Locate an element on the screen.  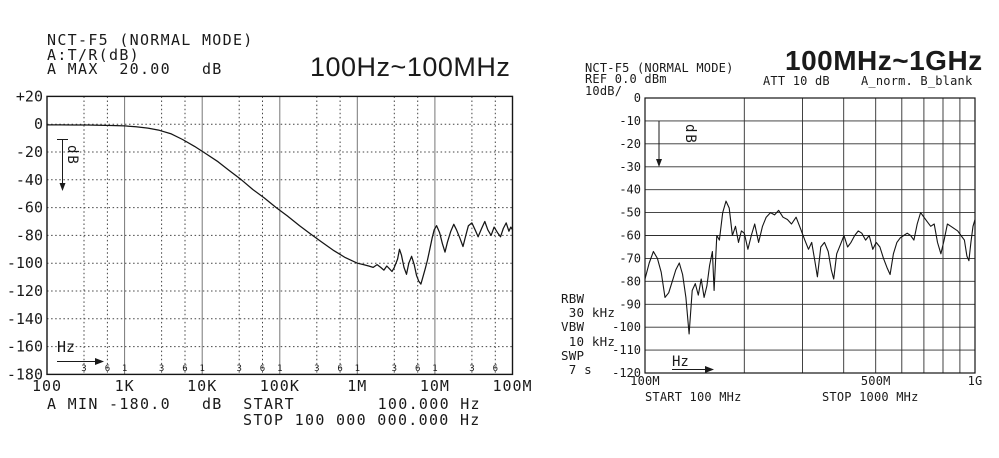
y-tick-label: -140 is located at coordinates (25, 319).